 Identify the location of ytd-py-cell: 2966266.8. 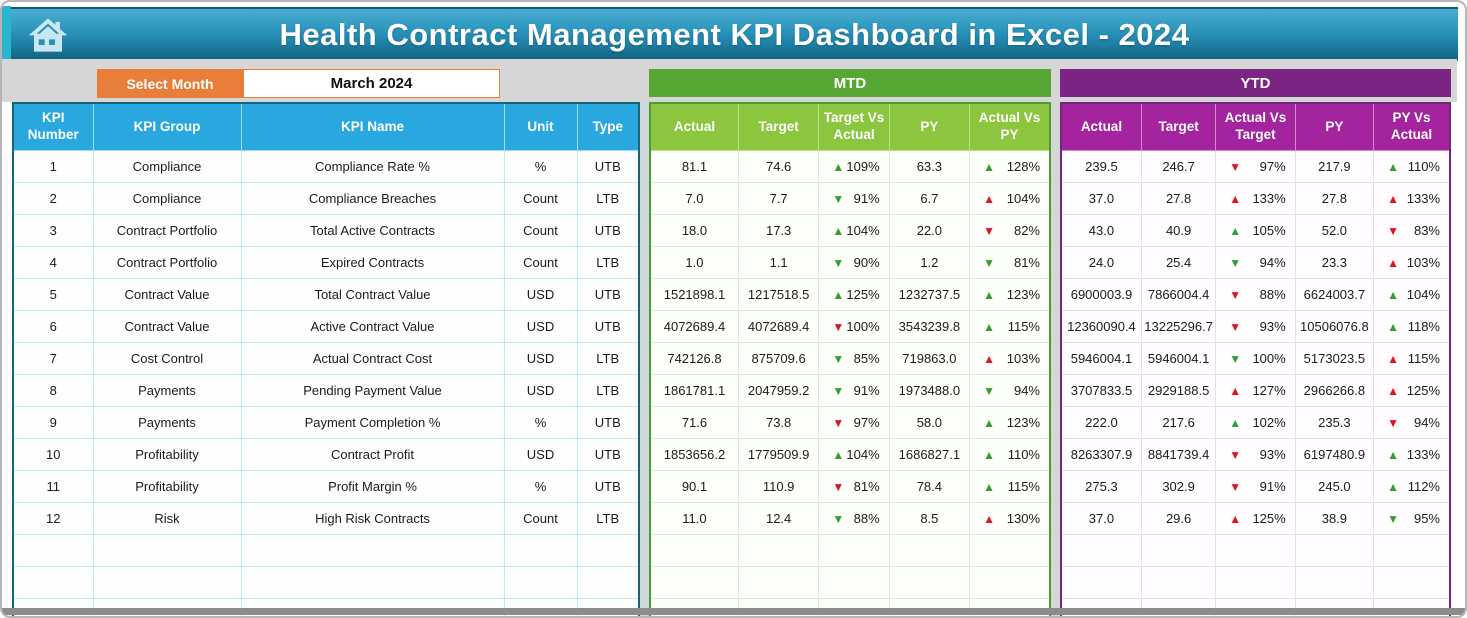
(1334, 390).